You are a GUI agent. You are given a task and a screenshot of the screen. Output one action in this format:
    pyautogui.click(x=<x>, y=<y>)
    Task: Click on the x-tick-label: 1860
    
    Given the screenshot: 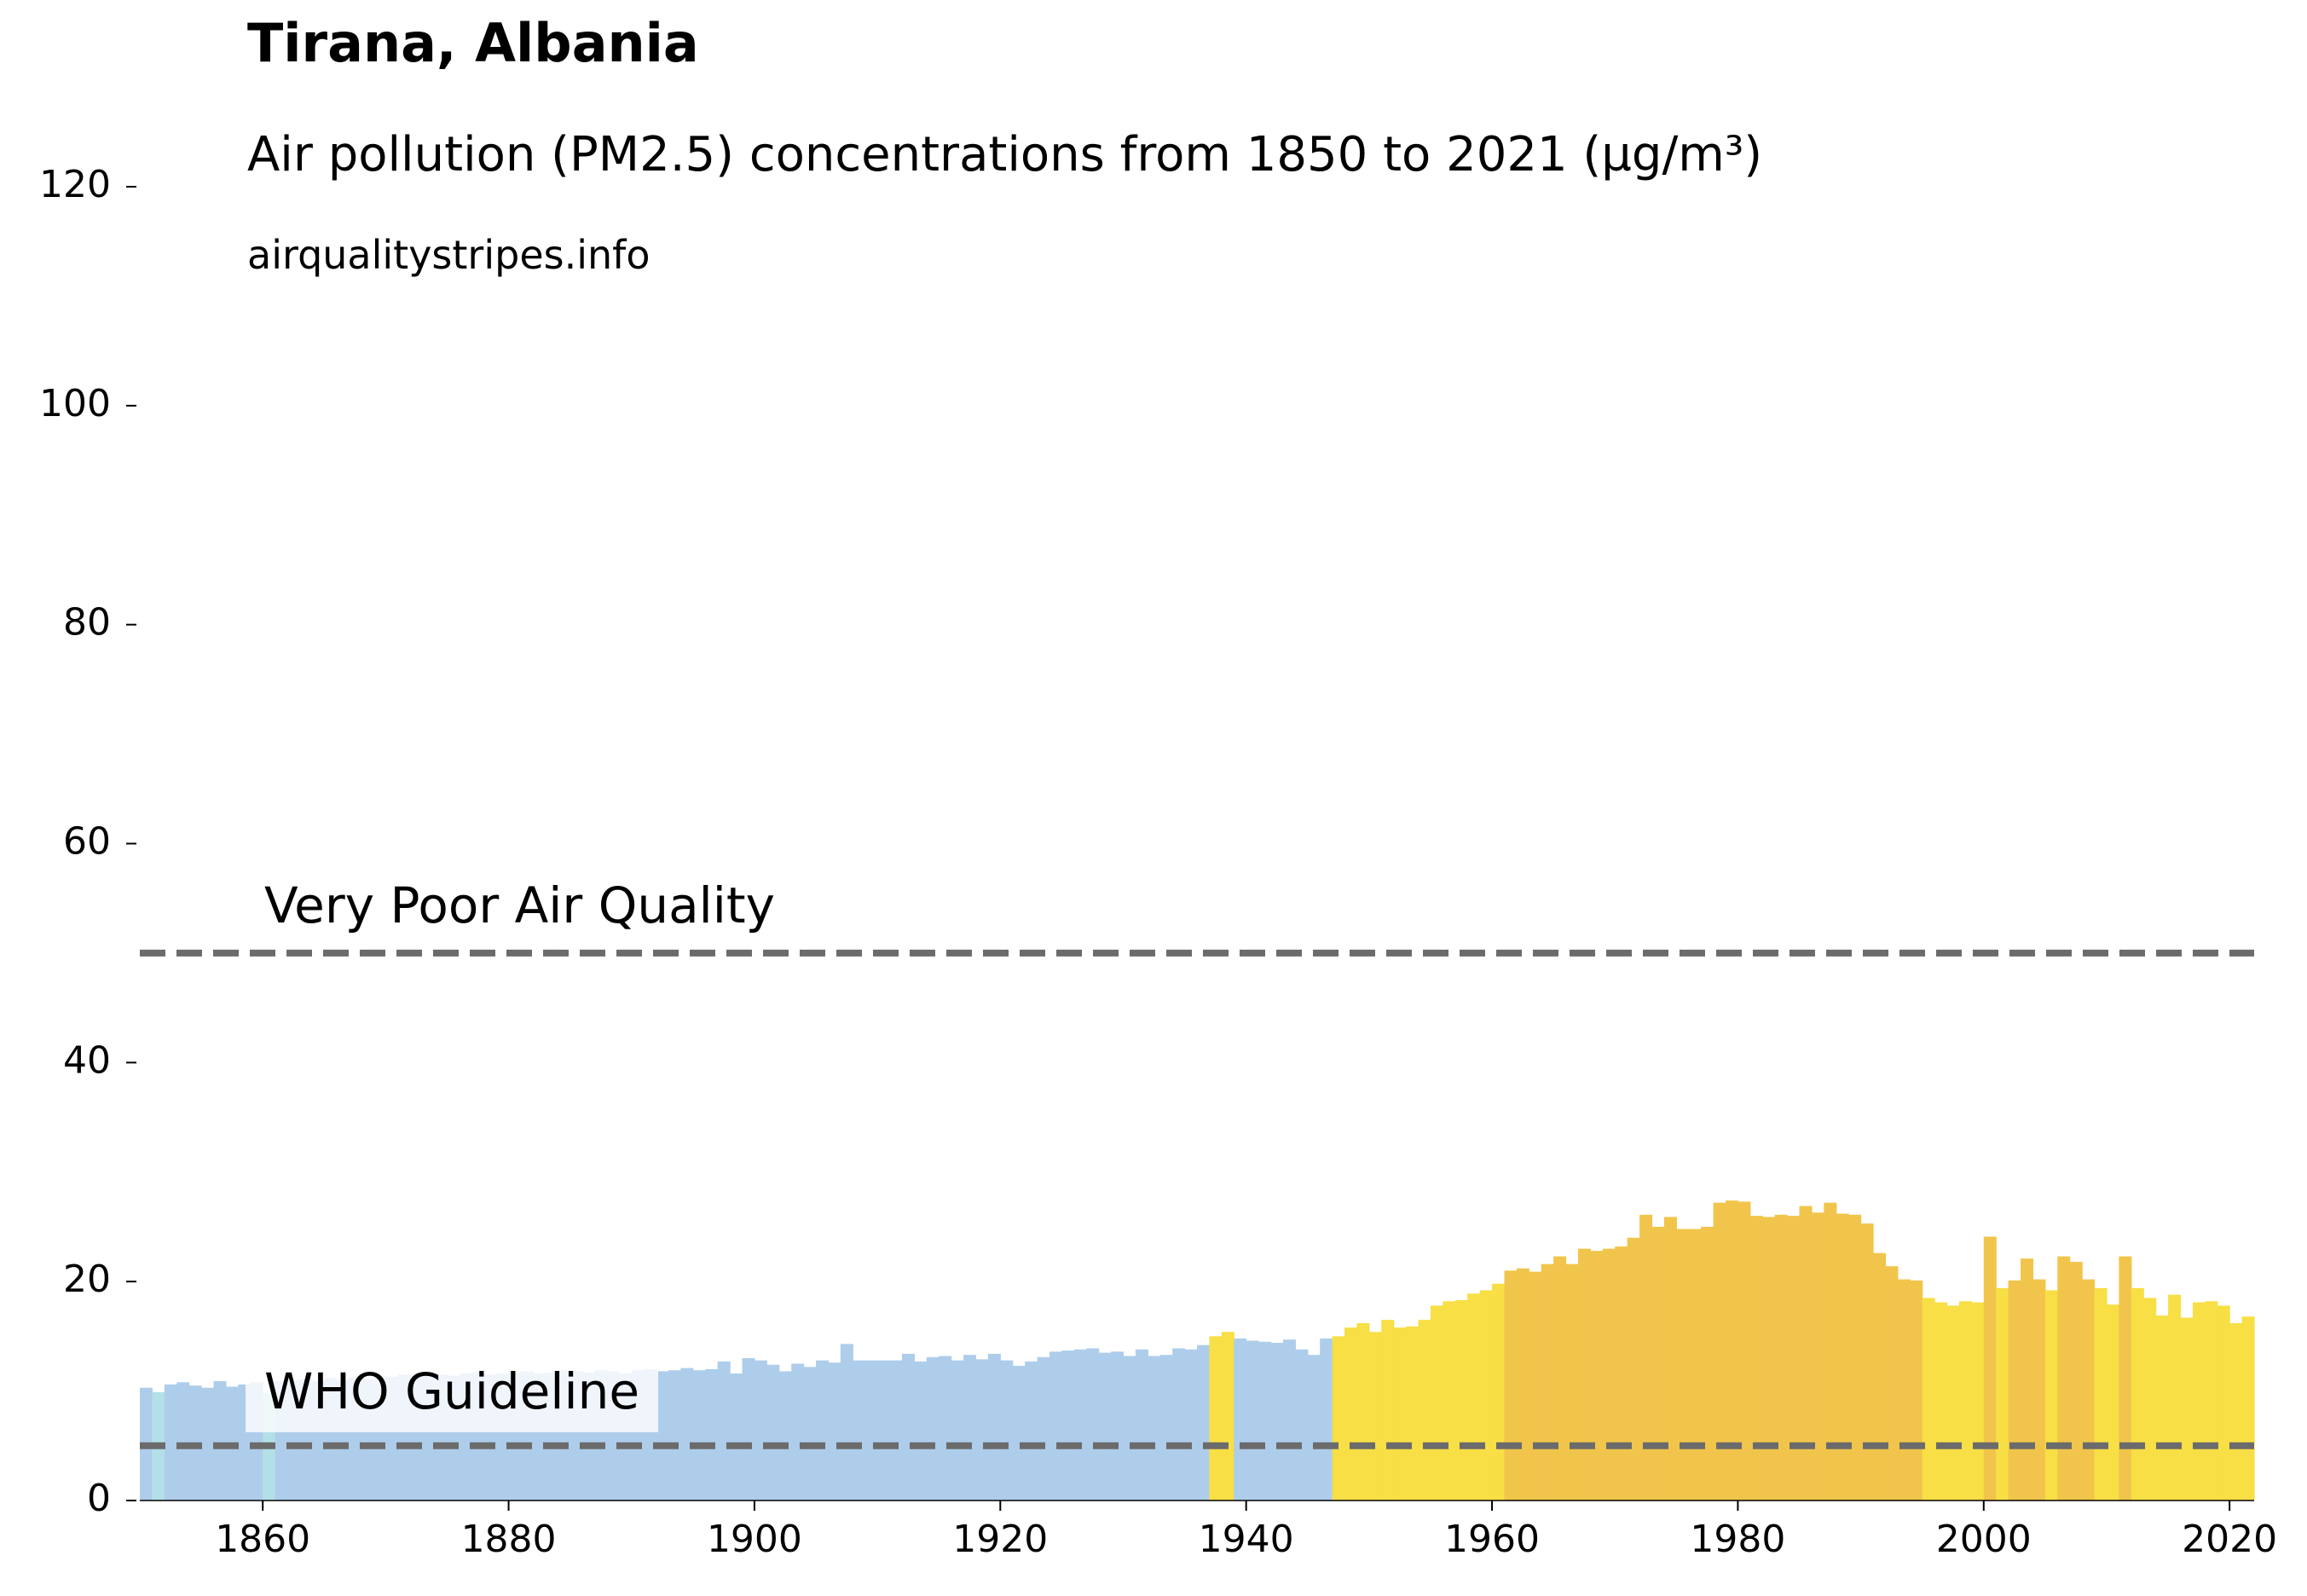 What is the action you would take?
    pyautogui.click(x=262, y=1539)
    